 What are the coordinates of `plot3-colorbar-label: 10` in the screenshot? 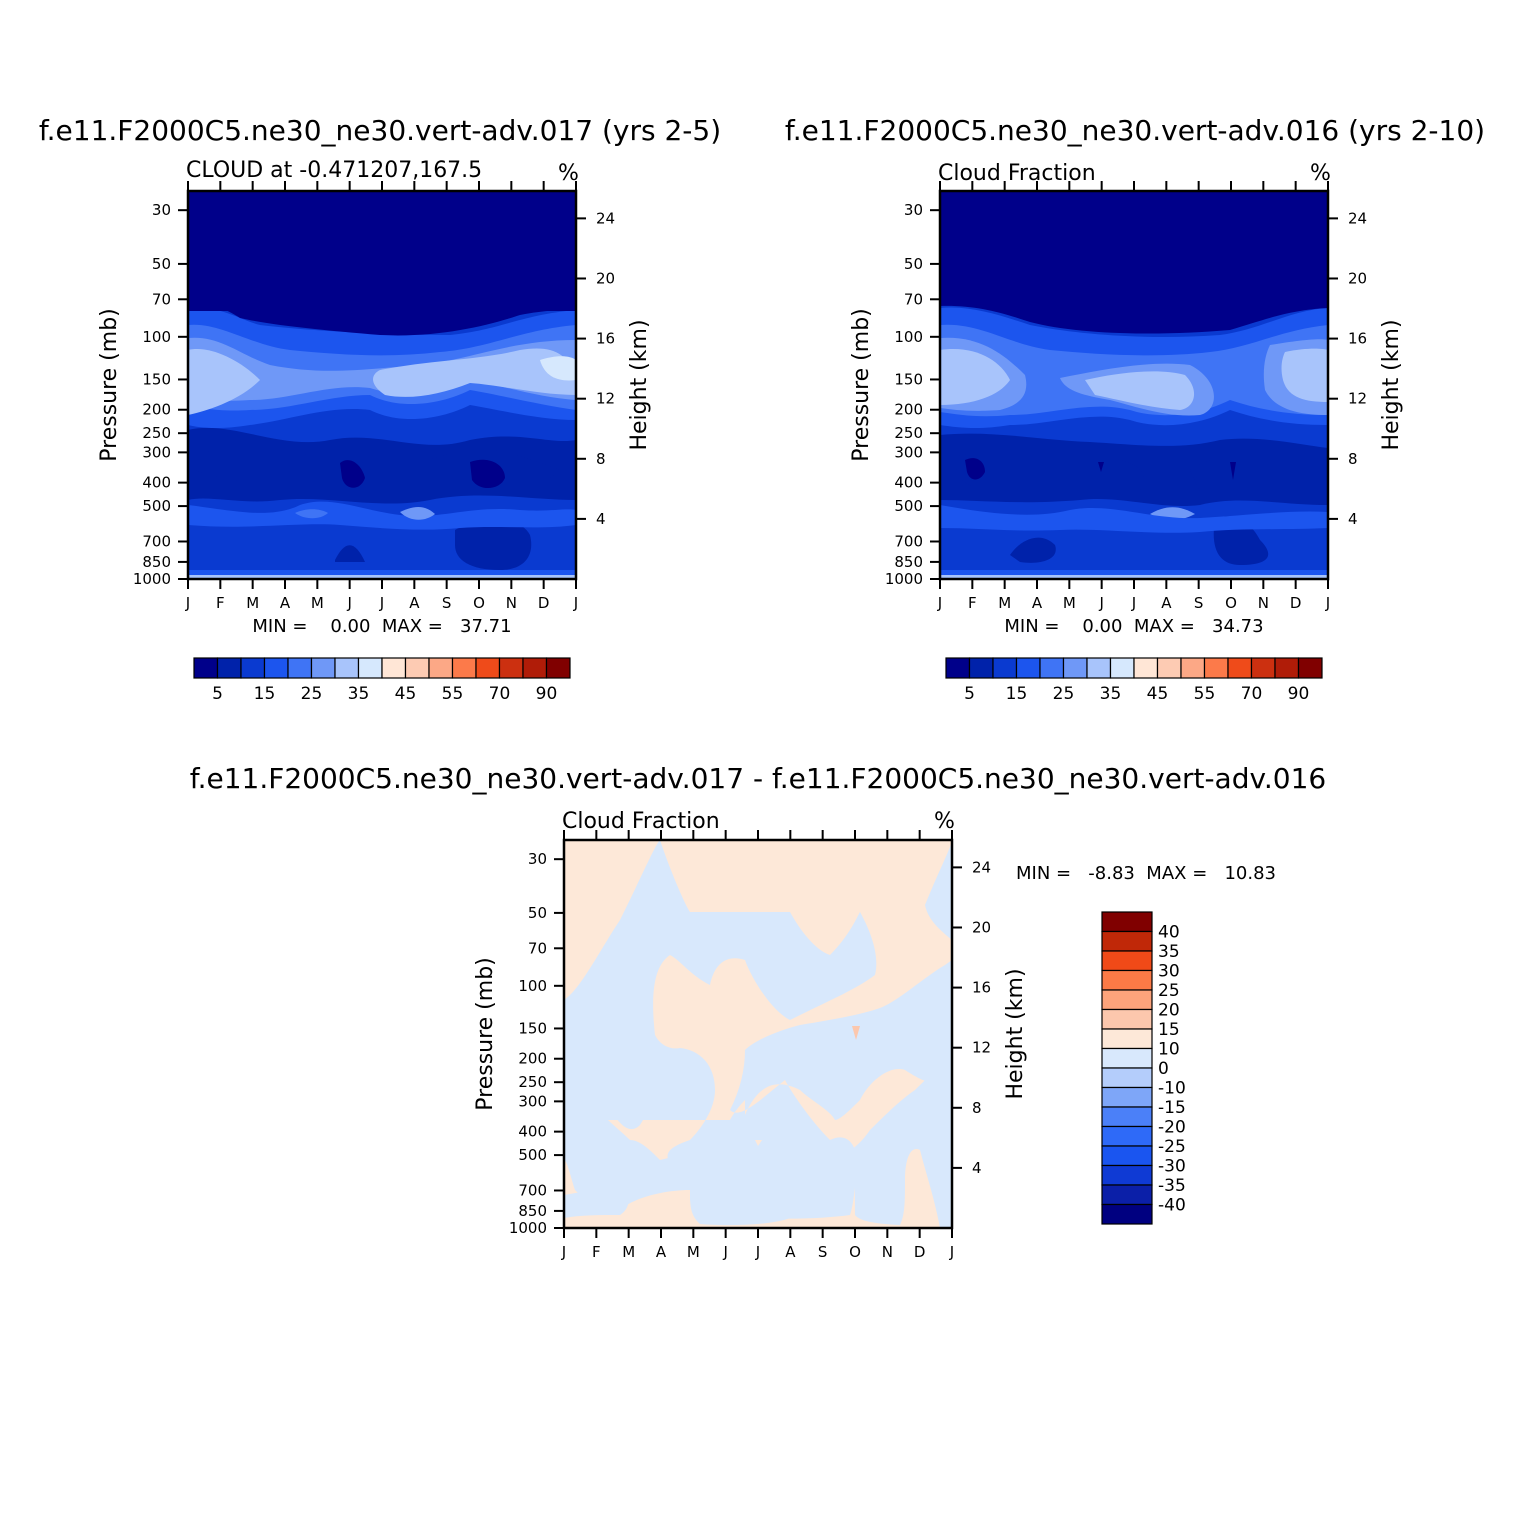 It's located at (1169, 1050).